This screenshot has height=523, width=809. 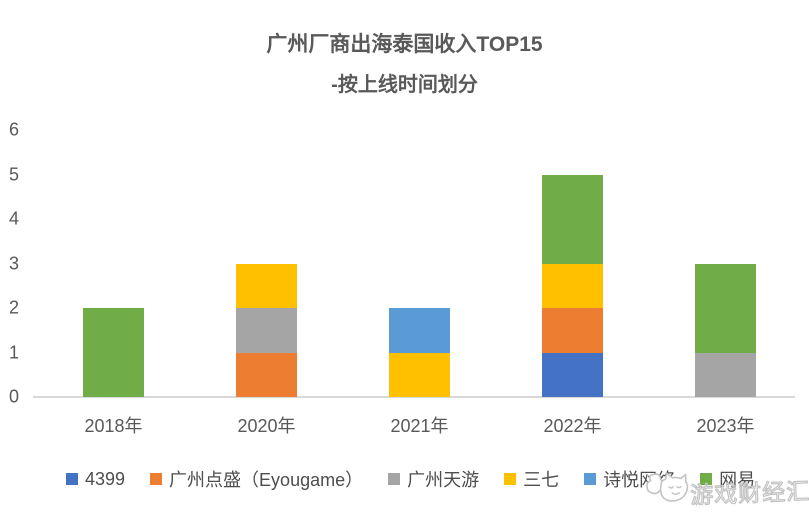 I want to click on y-axis-tick-label: 1, so click(x=13, y=352).